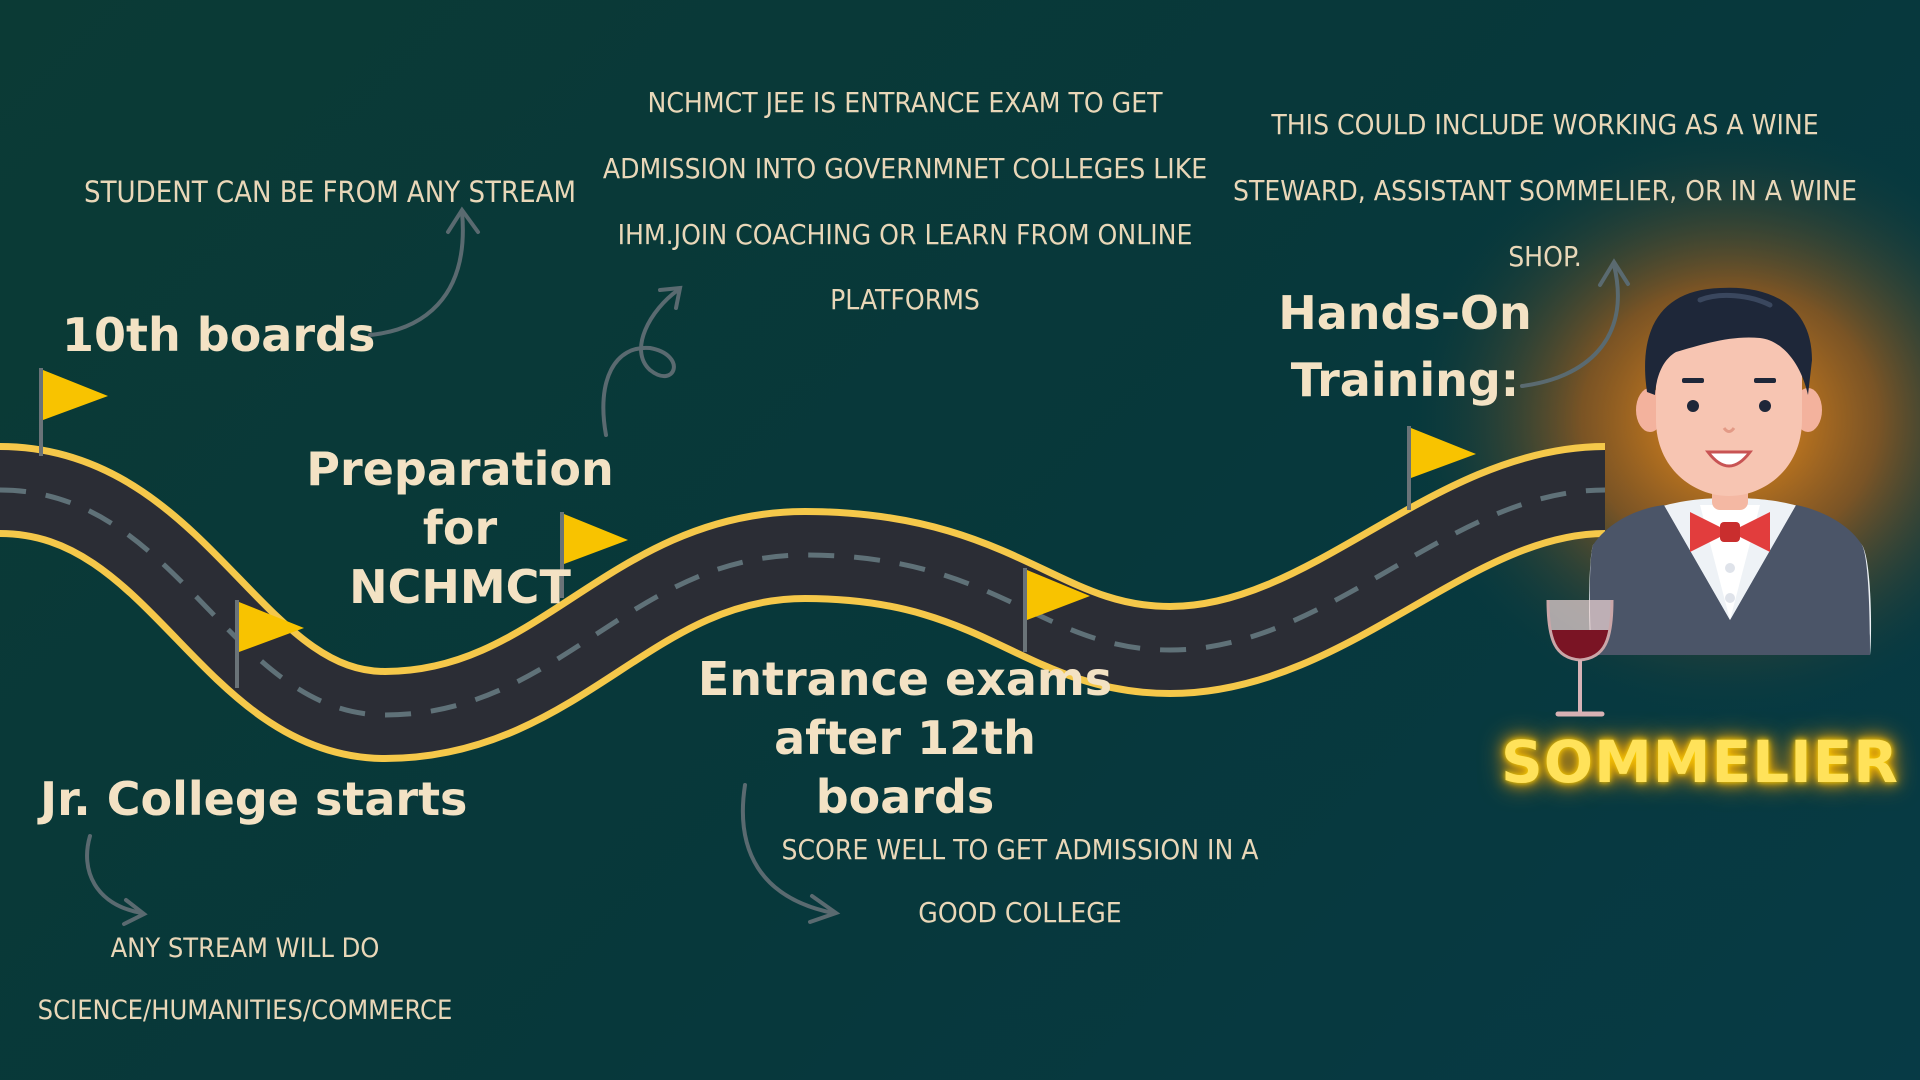 Image resolution: width=1920 pixels, height=1080 pixels. I want to click on note-nchmct-jee-line3: IHM.join coaching or learn from online, so click(905, 234).